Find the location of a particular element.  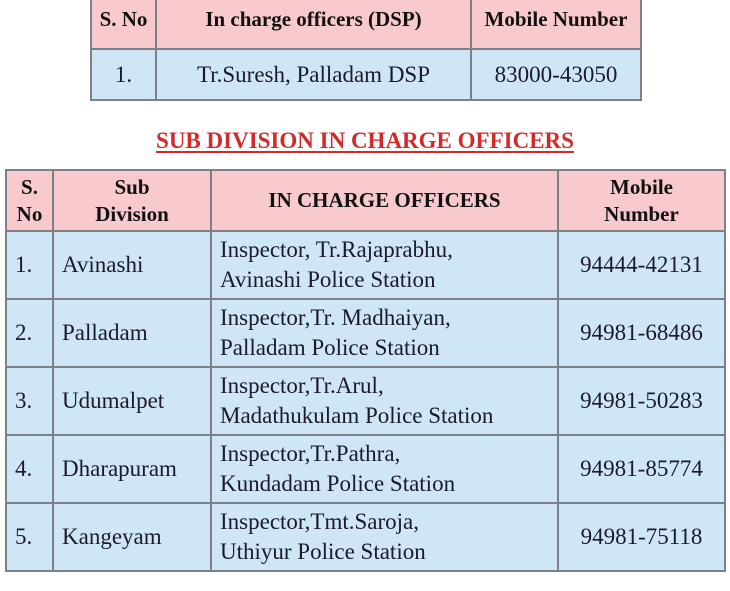

officer-name: Inspector, Tr.Rajaprabhu, is located at coordinates (336, 249).